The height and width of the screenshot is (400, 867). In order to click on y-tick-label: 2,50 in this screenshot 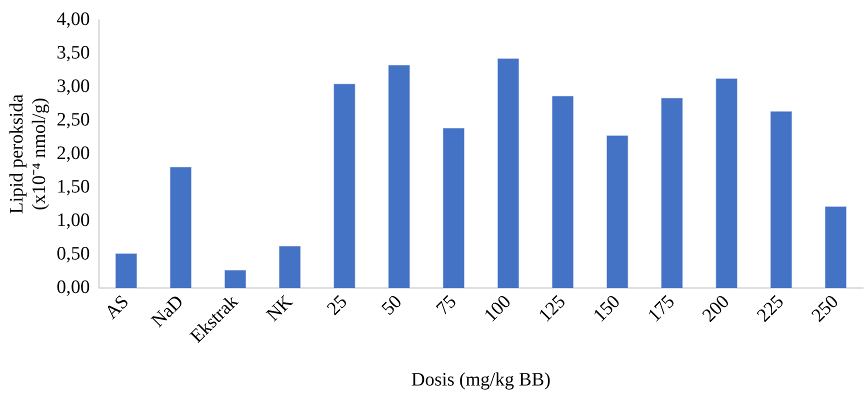, I will do `click(73, 120)`.